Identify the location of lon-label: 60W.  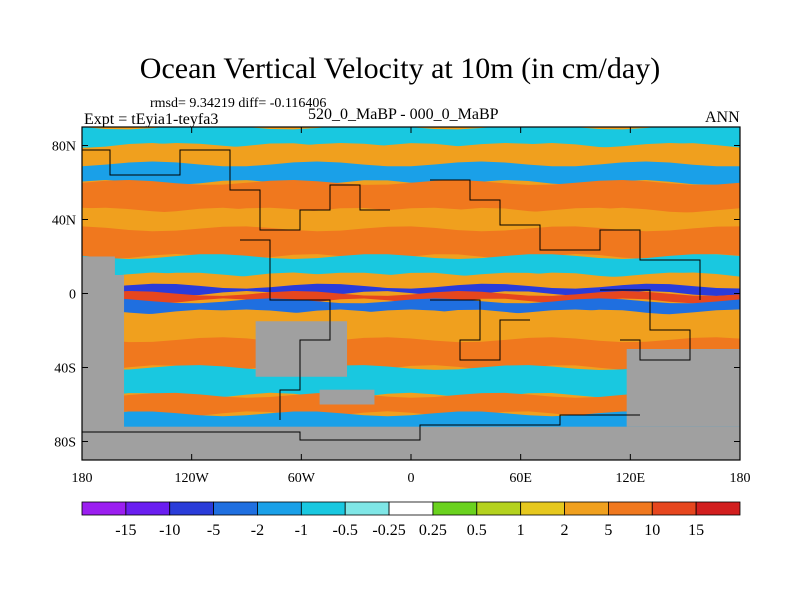
(302, 478).